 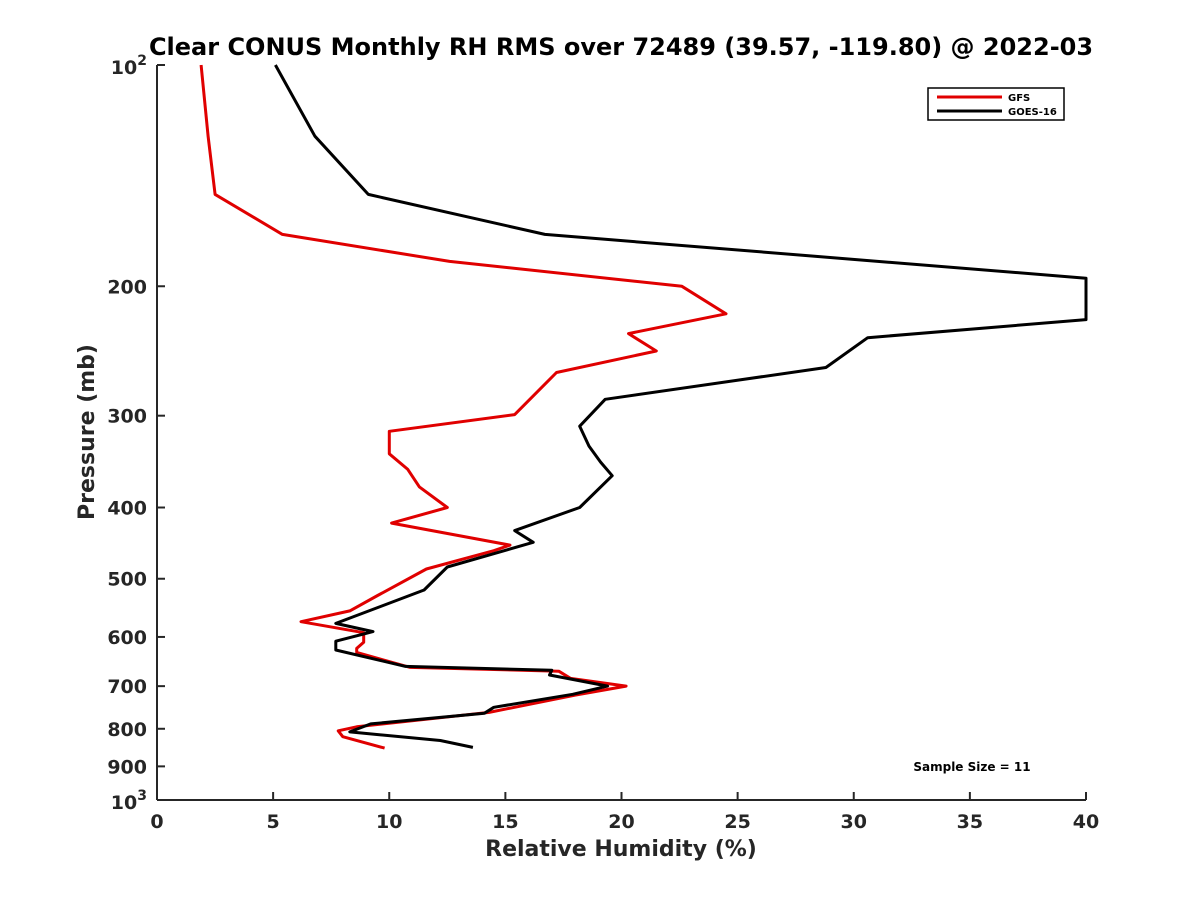 I want to click on x-axis-label: Relative Humidity (%), so click(x=621, y=849).